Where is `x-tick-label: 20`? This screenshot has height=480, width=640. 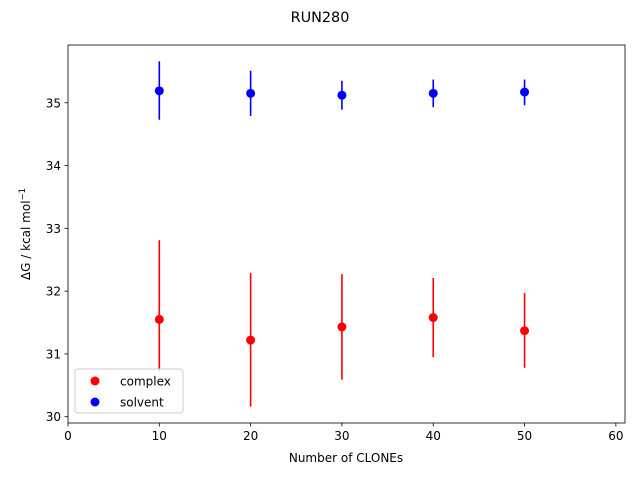
x-tick-label: 20 is located at coordinates (250, 436).